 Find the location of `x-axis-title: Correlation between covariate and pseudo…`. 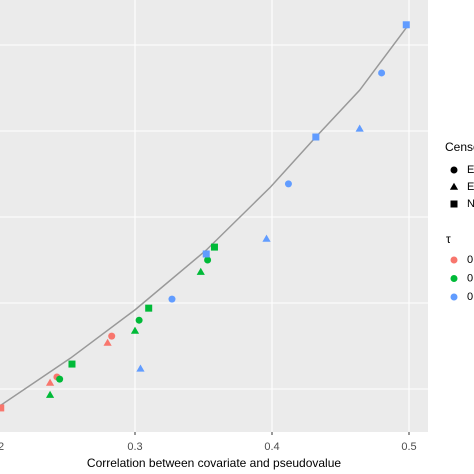

x-axis-title: Correlation between covariate and pseudo… is located at coordinates (214, 463).